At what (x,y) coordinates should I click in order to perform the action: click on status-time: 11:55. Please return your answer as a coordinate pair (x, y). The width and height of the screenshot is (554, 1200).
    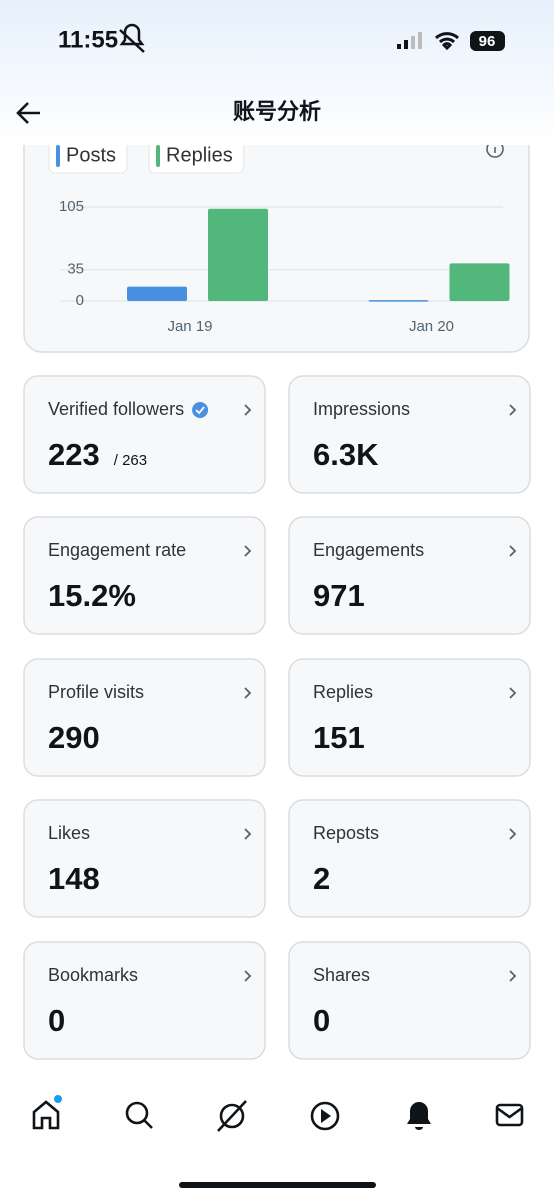
    Looking at the image, I should click on (88, 39).